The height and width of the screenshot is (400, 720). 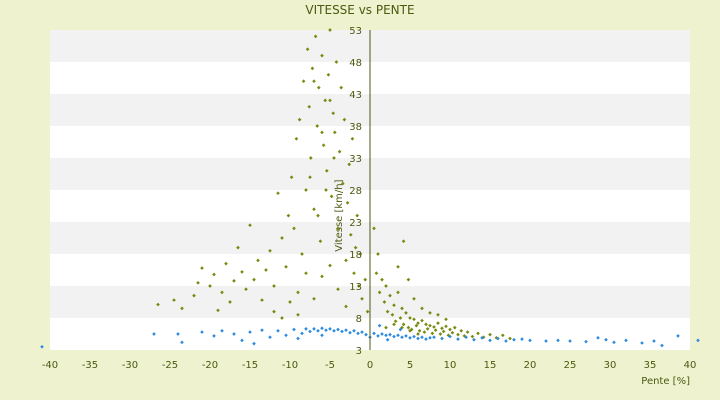 I want to click on y-axis-label: Vitesse [km/h], so click(x=339, y=215).